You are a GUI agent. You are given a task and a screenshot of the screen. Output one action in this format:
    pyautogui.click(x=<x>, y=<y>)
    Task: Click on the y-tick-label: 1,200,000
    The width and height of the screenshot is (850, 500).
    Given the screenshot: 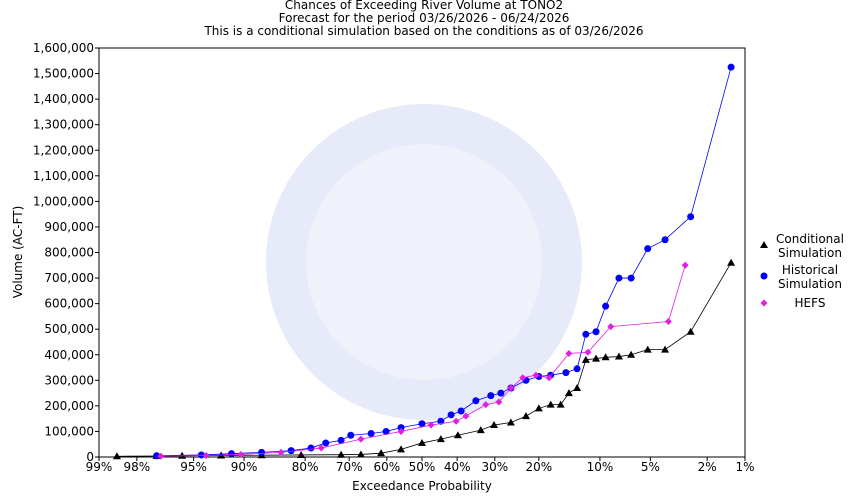 What is the action you would take?
    pyautogui.click(x=63, y=150)
    